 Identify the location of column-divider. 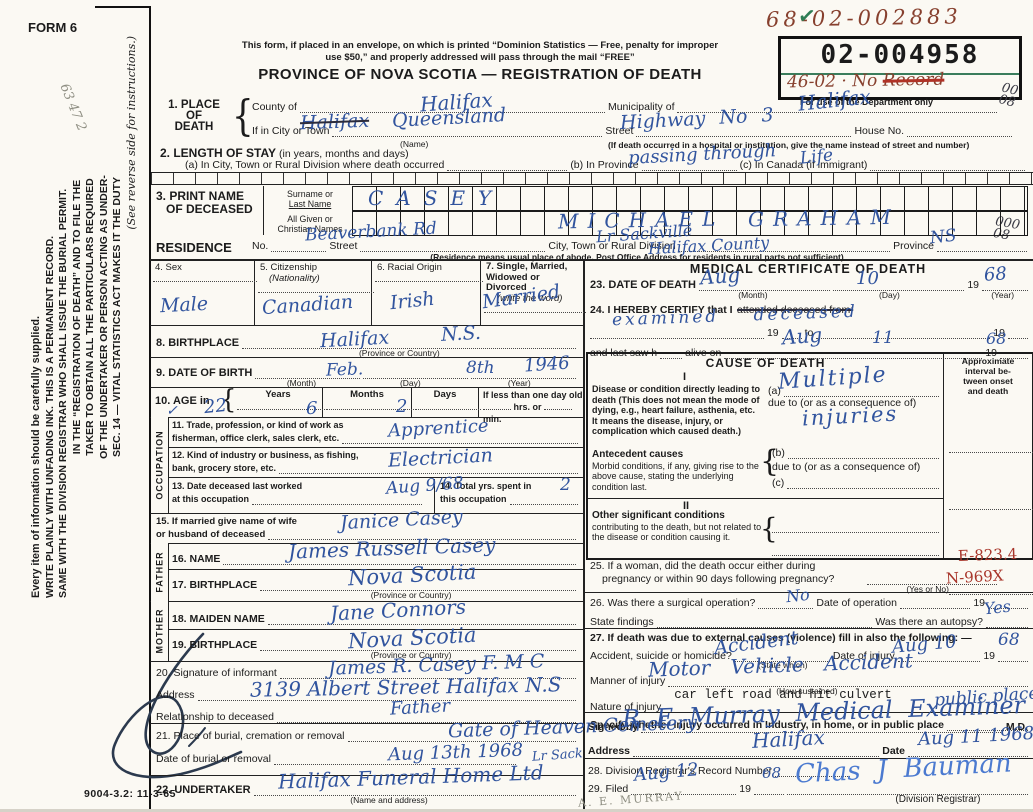
(584, 535).